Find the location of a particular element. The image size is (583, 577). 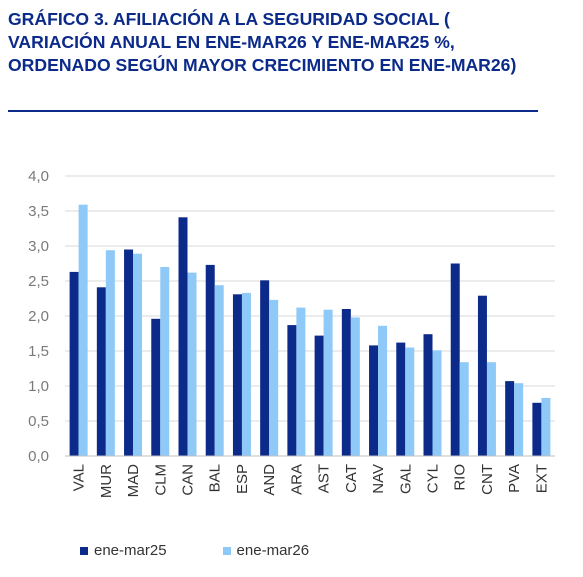

bar-nav-ene-mar26 is located at coordinates (383, 390).